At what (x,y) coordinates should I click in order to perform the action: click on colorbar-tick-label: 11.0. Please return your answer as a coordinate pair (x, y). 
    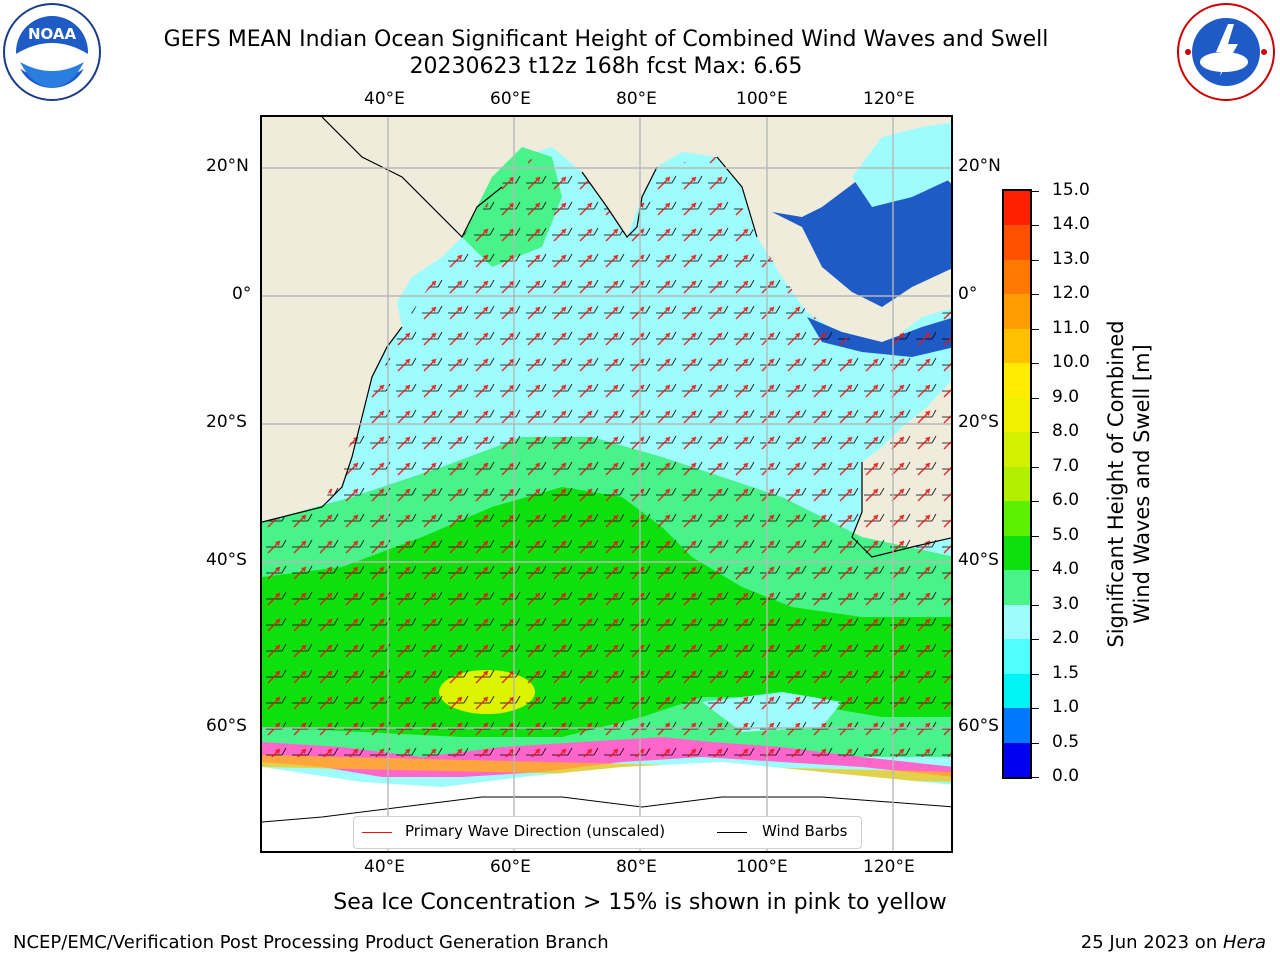
    Looking at the image, I should click on (1071, 327).